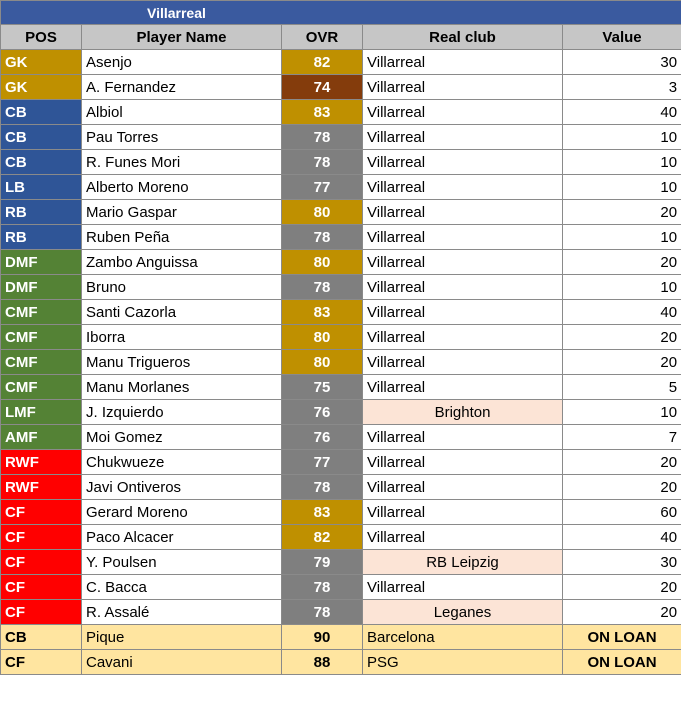  I want to click on player-name-cell: Chukwueze, so click(181, 462).